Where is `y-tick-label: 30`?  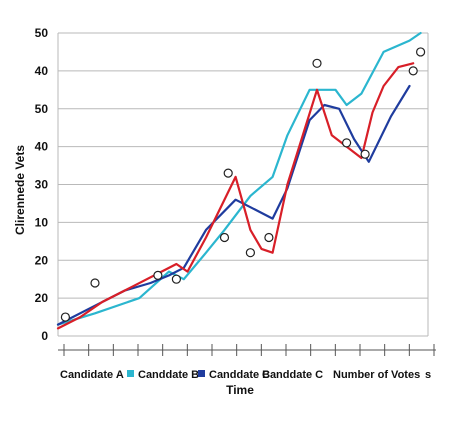 y-tick-label: 30 is located at coordinates (42, 185).